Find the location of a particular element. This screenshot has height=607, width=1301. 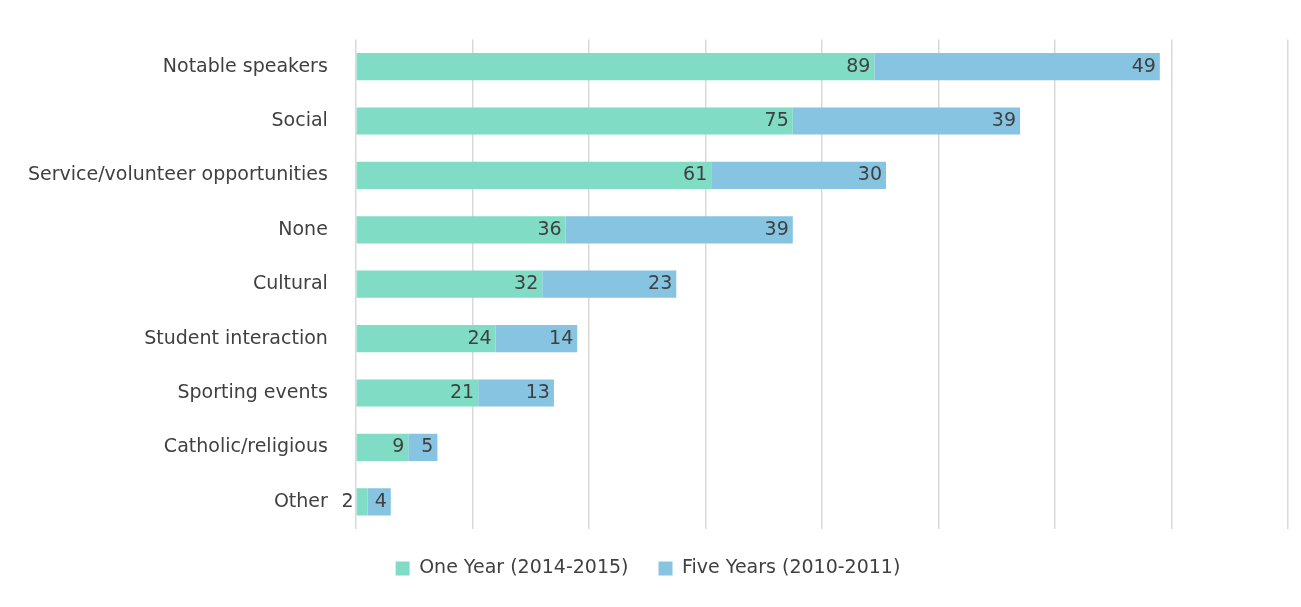

data-label: 30 is located at coordinates (870, 173).